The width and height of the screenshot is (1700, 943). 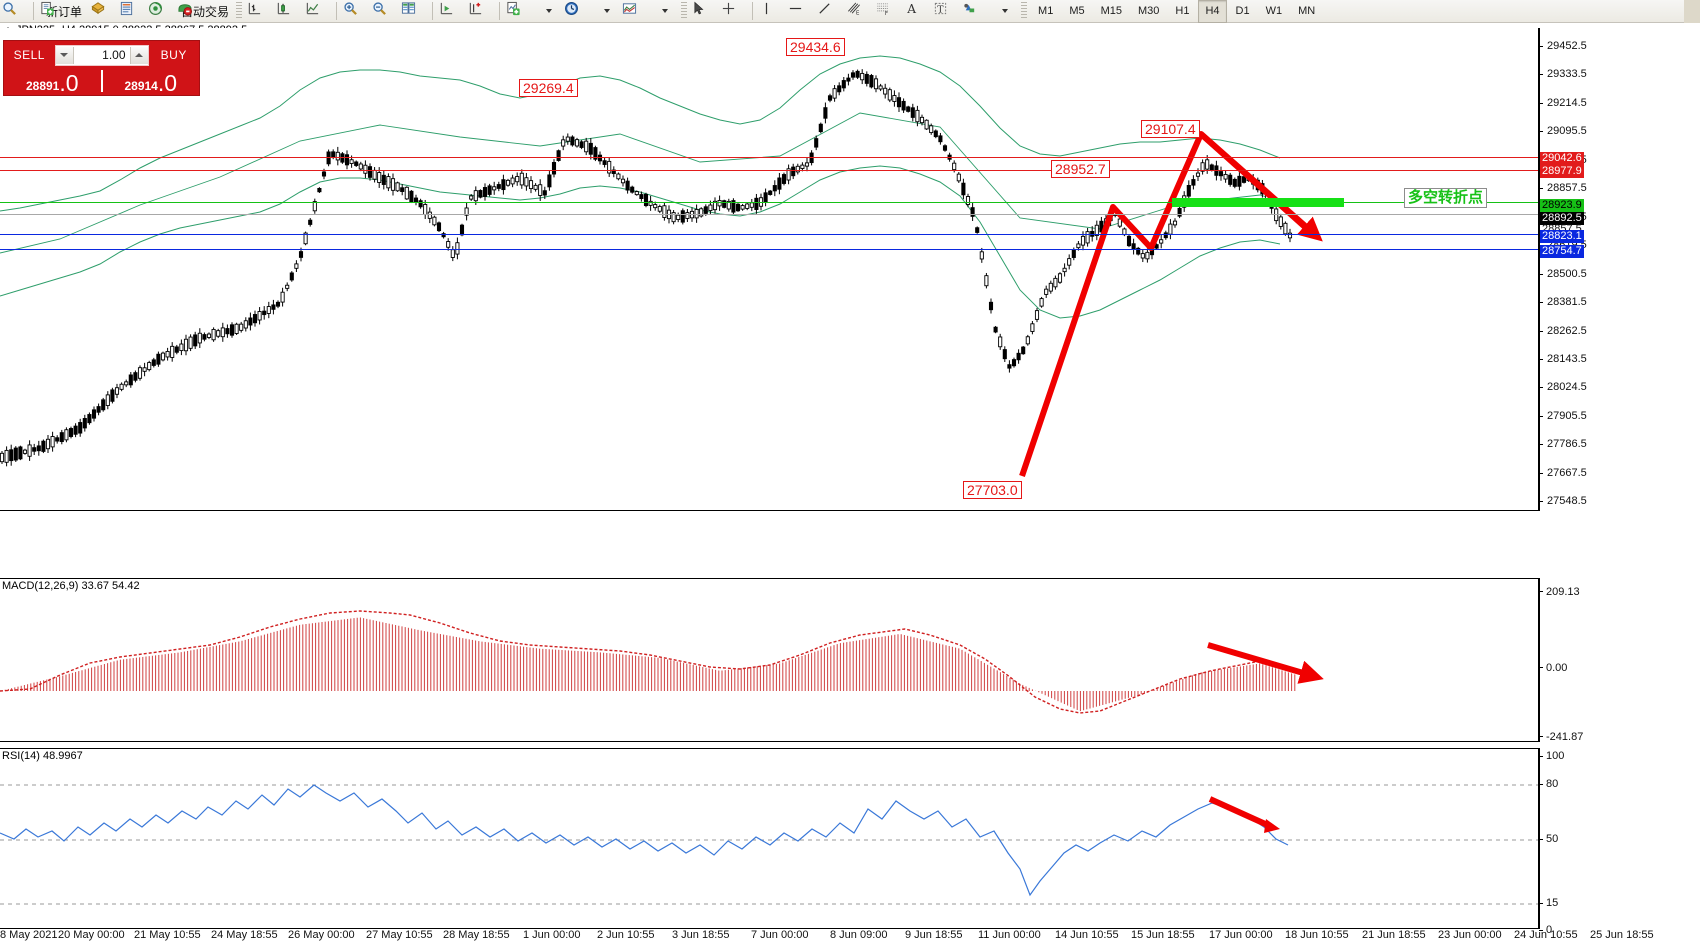 What do you see at coordinates (974, 11) in the screenshot?
I see `shapes-icon` at bounding box center [974, 11].